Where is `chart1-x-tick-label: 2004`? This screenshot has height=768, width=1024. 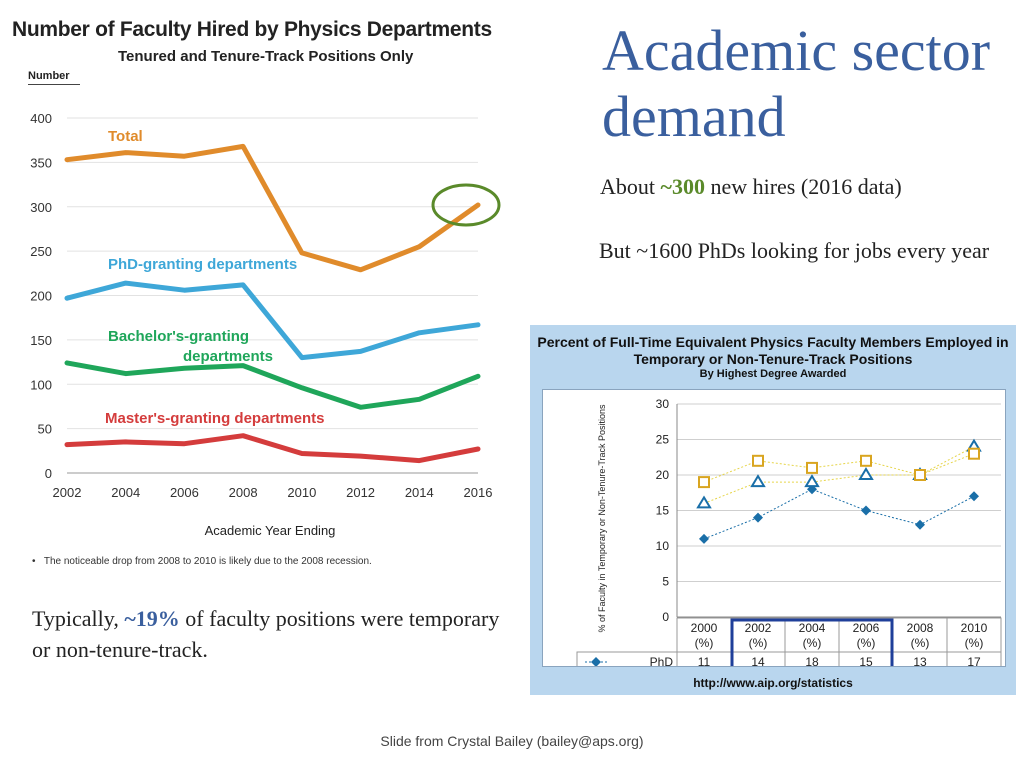 chart1-x-tick-label: 2004 is located at coordinates (125, 492).